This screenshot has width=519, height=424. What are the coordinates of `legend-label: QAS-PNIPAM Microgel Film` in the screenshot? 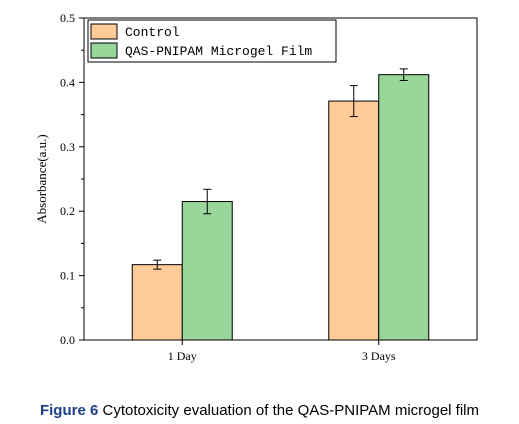 It's located at (218, 51).